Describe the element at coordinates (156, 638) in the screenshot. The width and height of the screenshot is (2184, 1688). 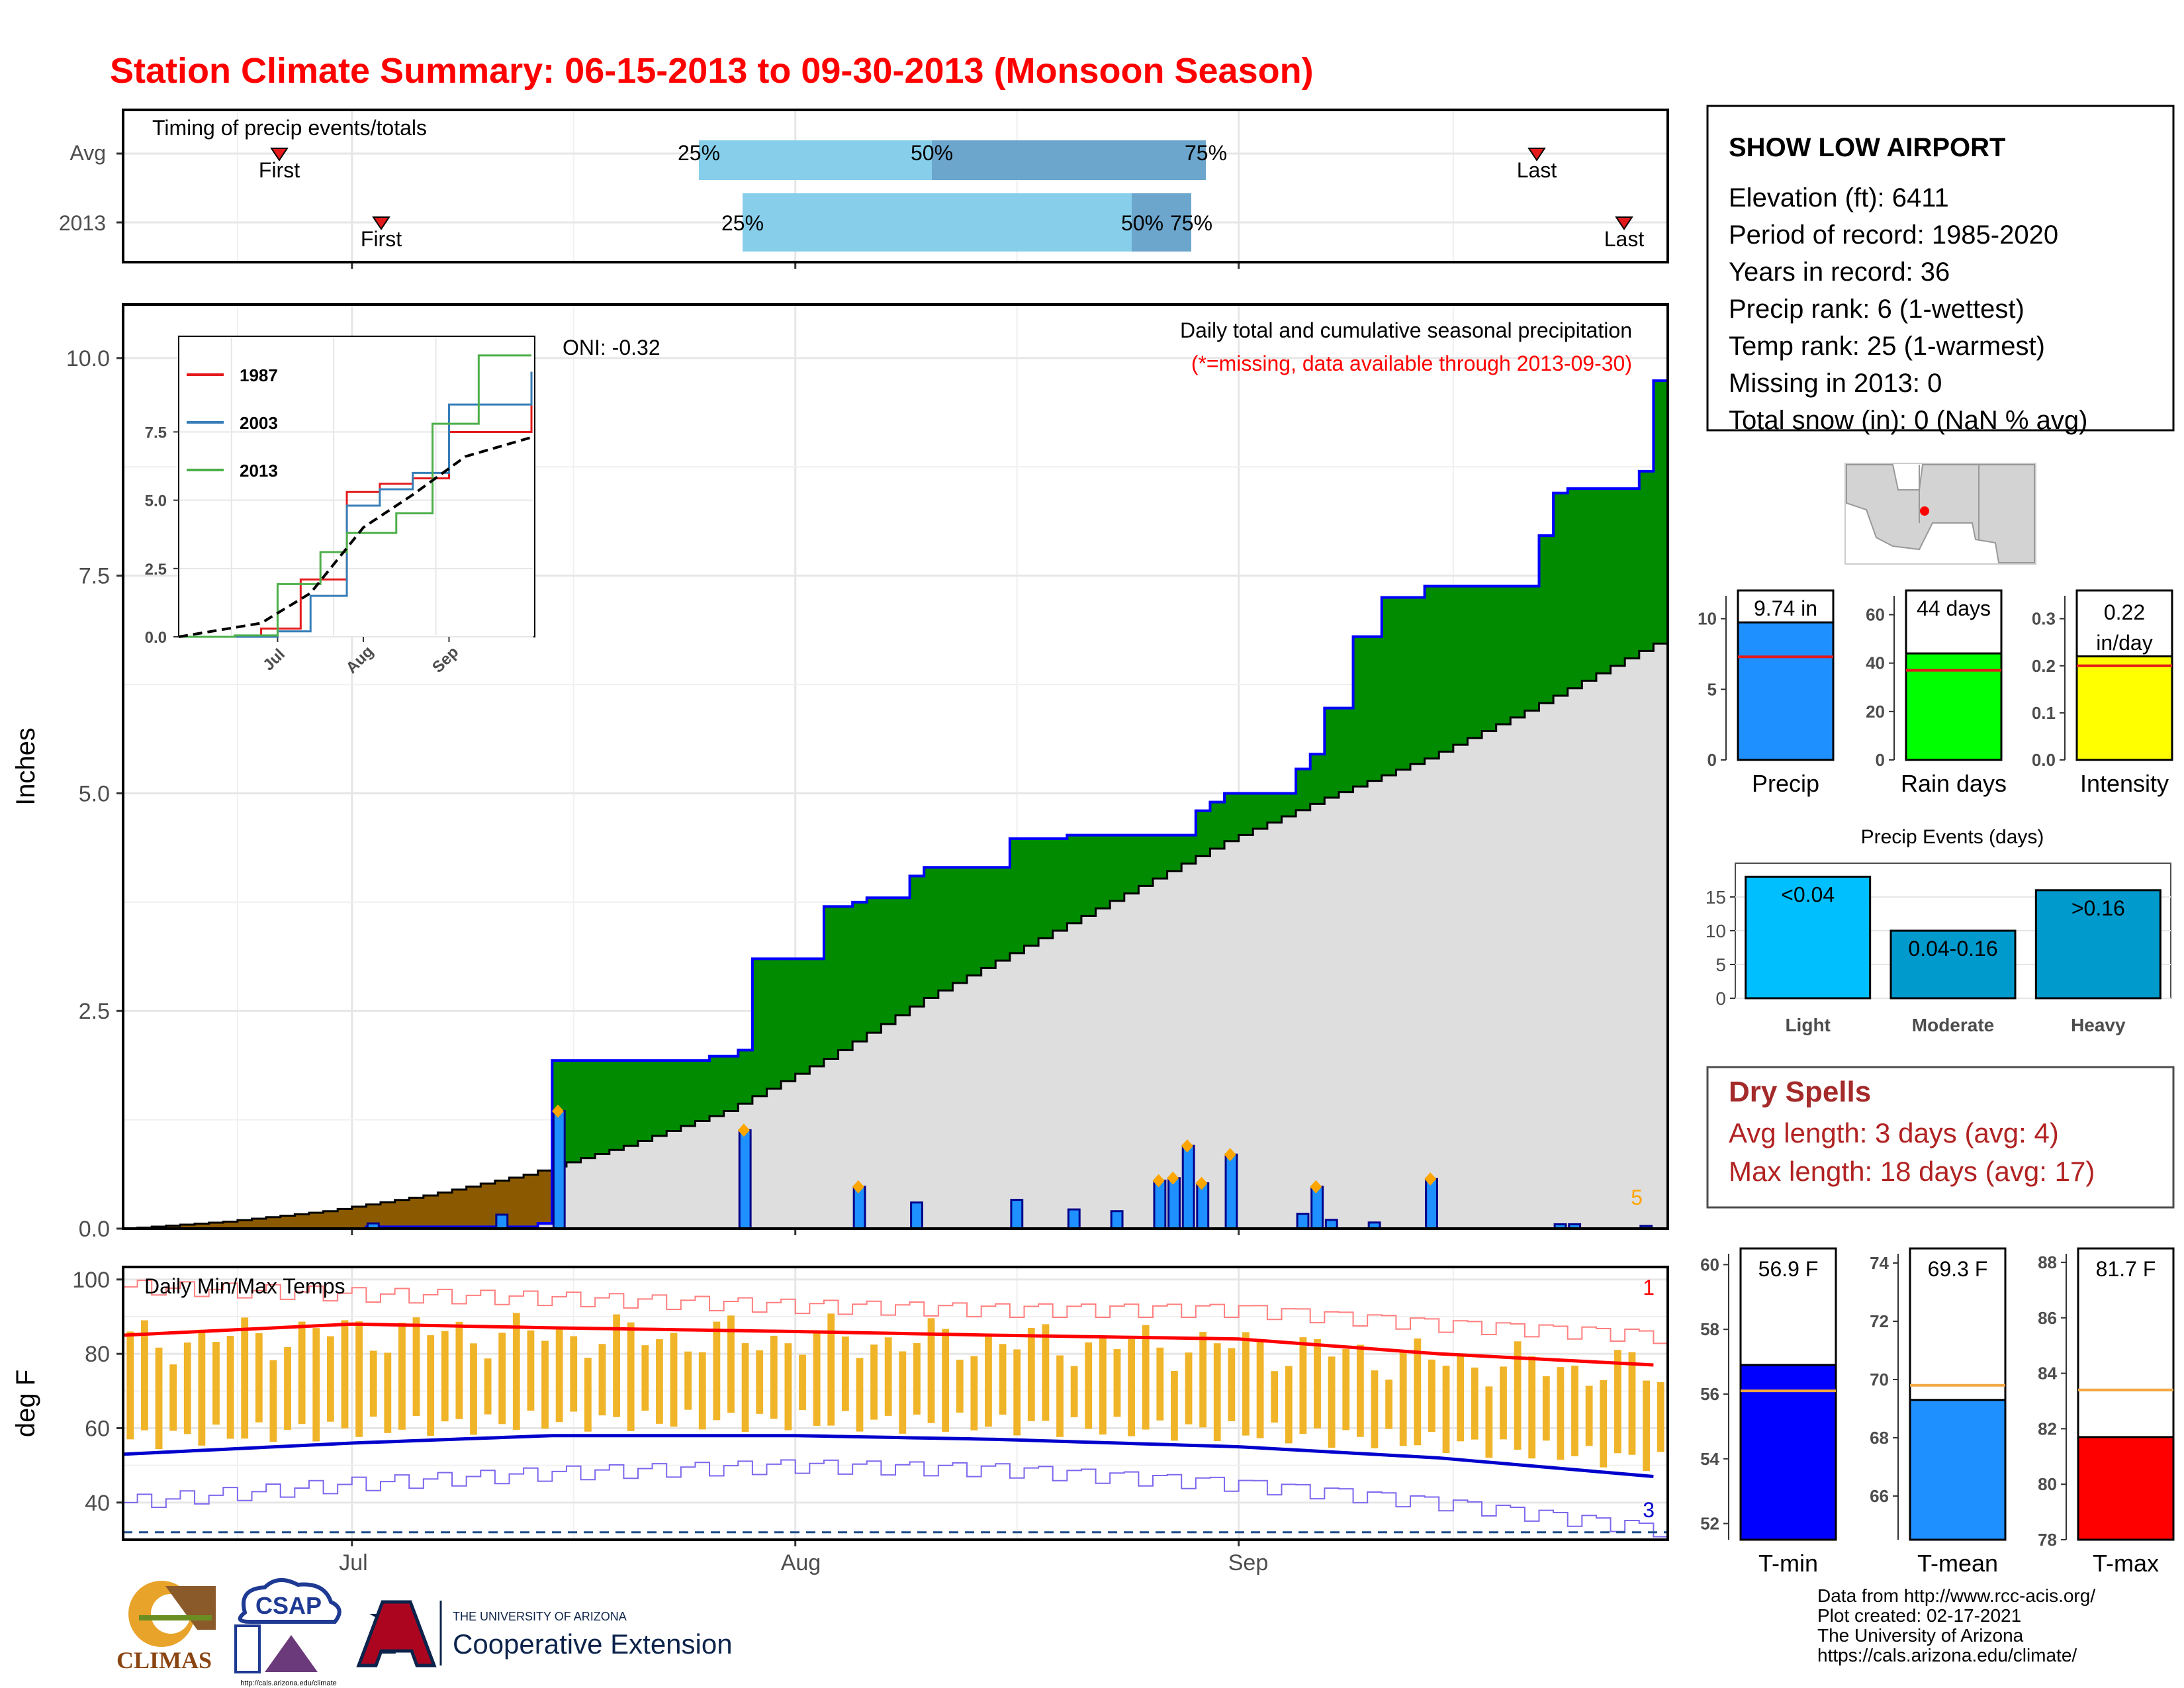
I see `inset-y-tick-label: 0.0` at that location.